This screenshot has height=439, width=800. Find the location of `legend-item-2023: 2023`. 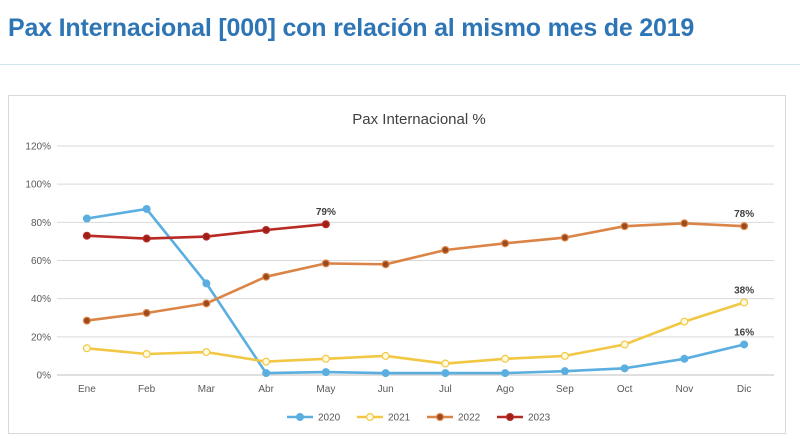

legend-item-2023: 2023 is located at coordinates (524, 418).